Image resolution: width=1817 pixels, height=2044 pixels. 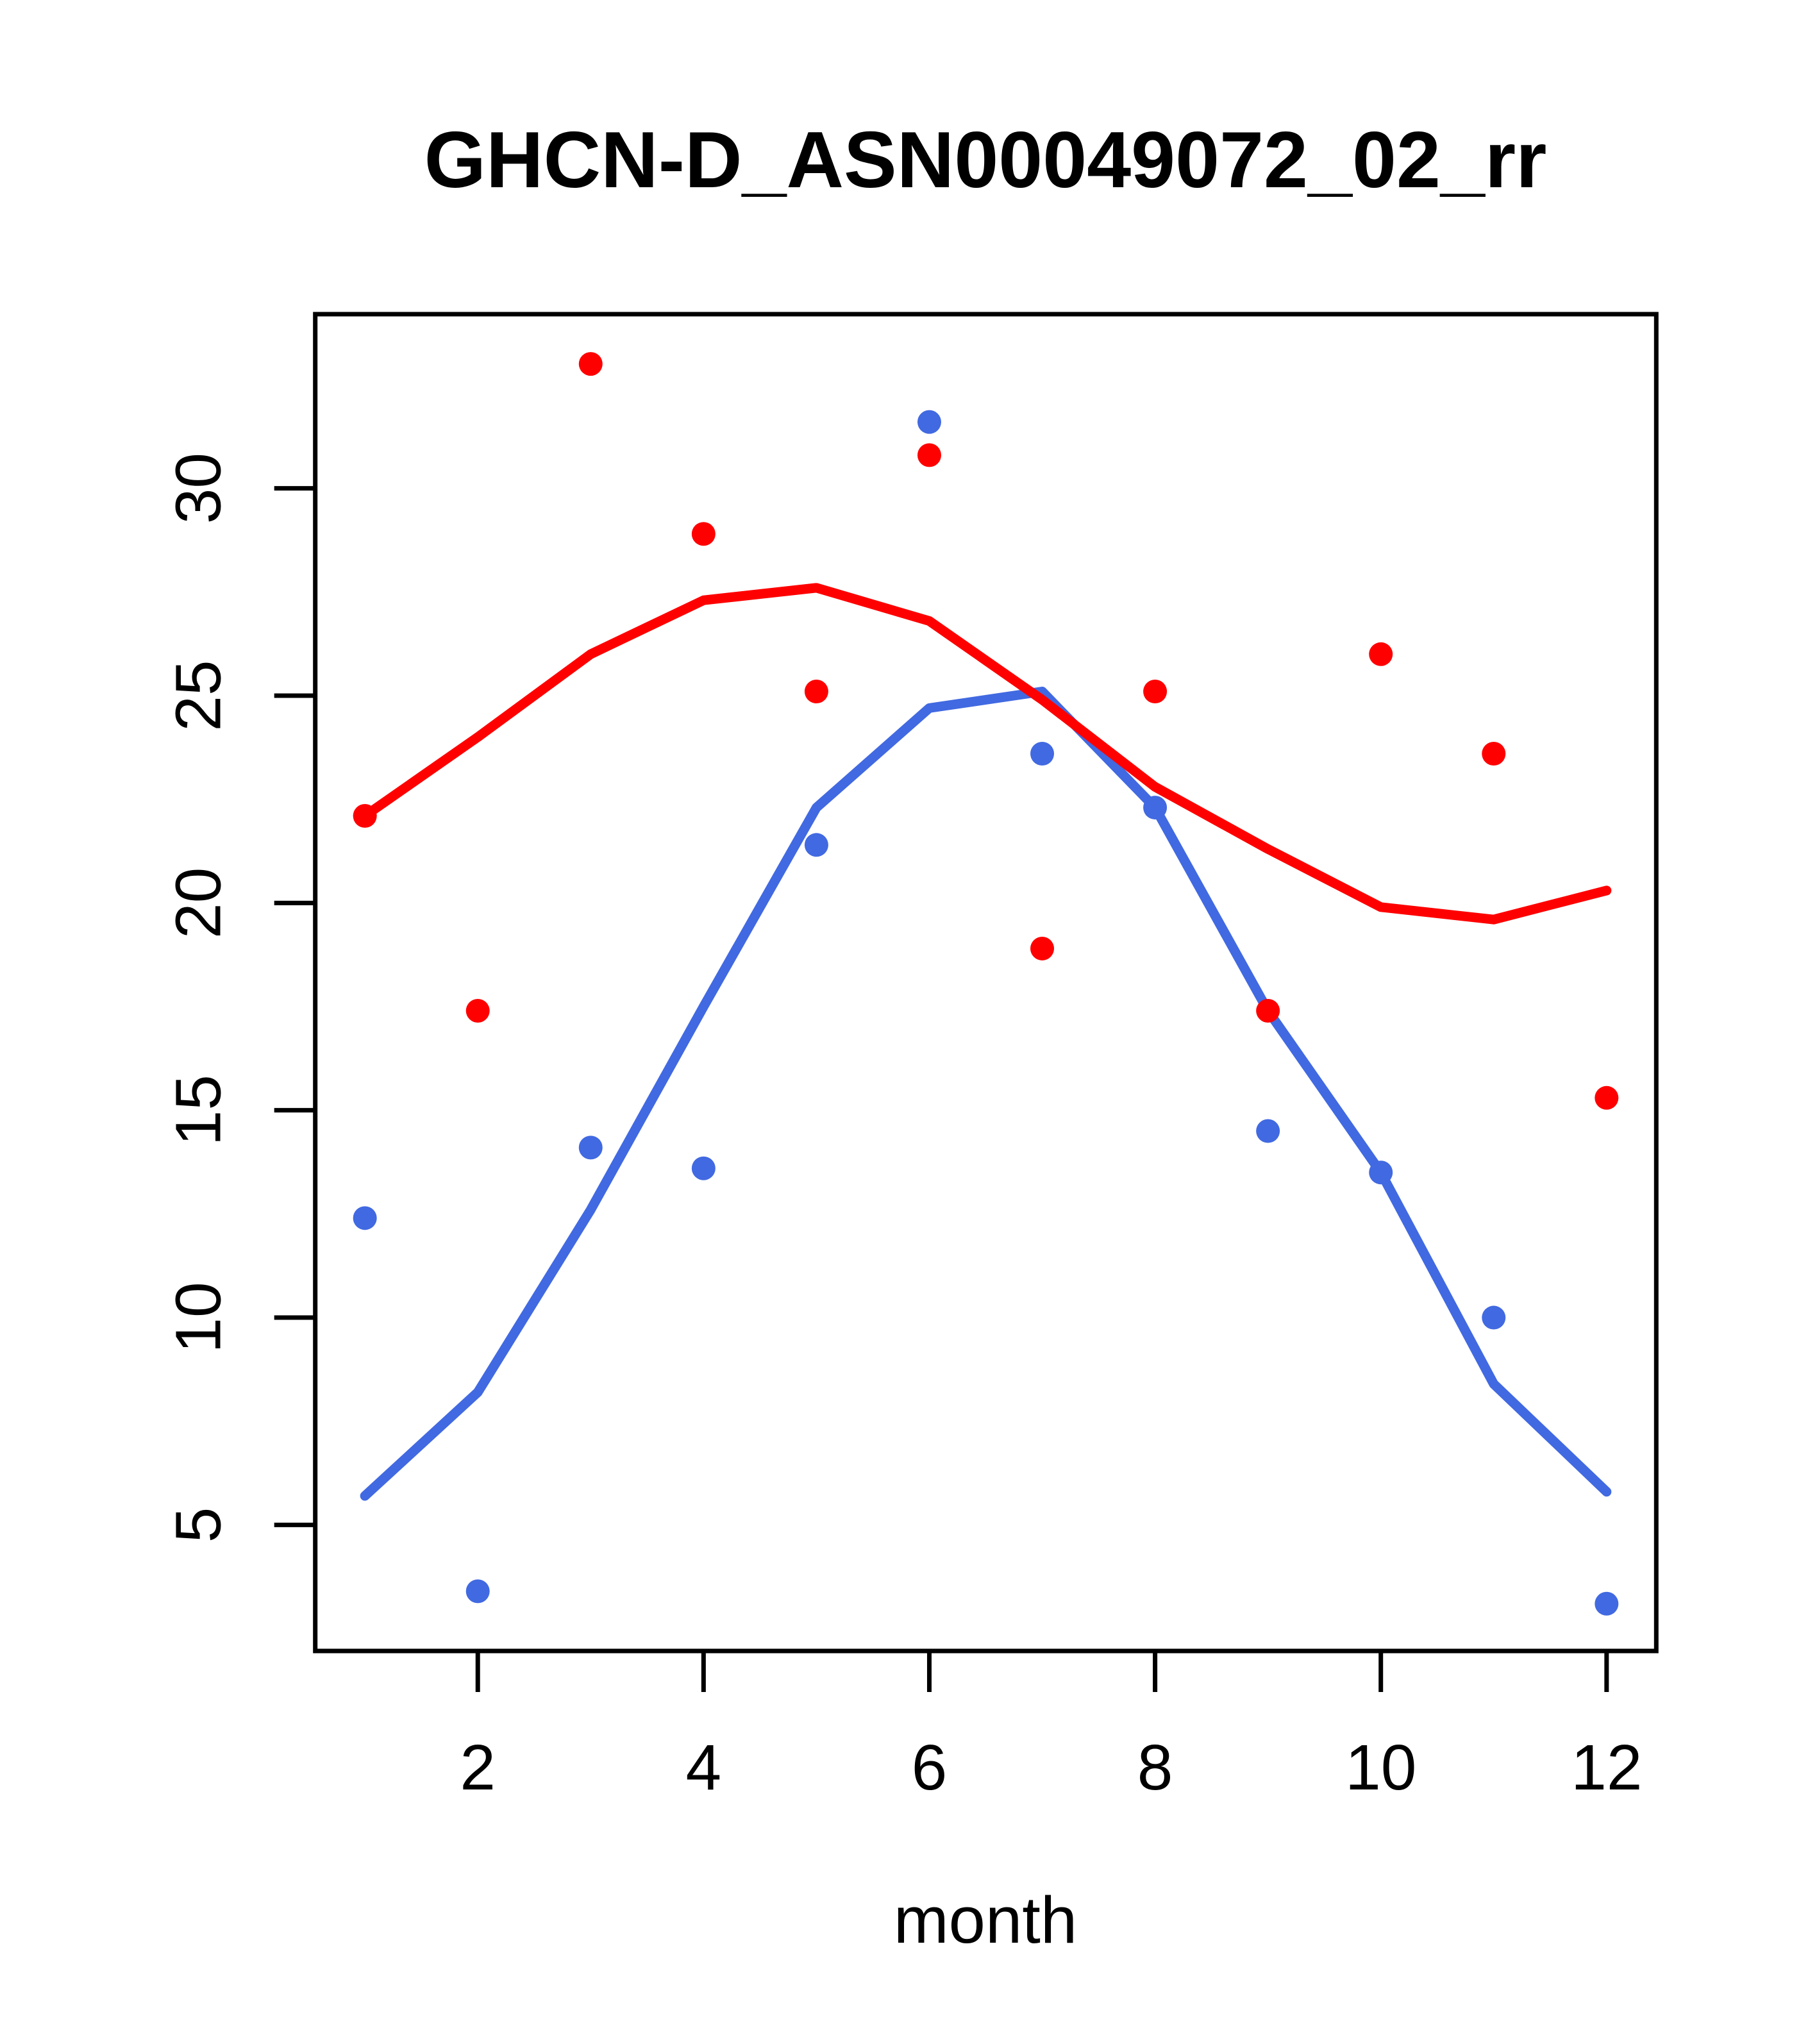 I want to click on x-axis-title: month, so click(x=986, y=1920).